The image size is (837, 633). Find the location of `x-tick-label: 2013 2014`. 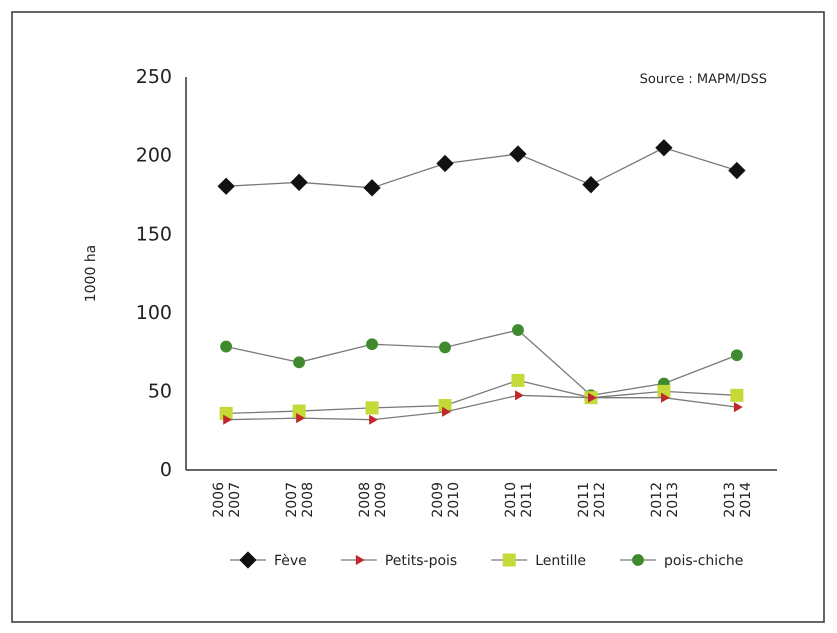

x-tick-label: 2013 2014 is located at coordinates (738, 500).